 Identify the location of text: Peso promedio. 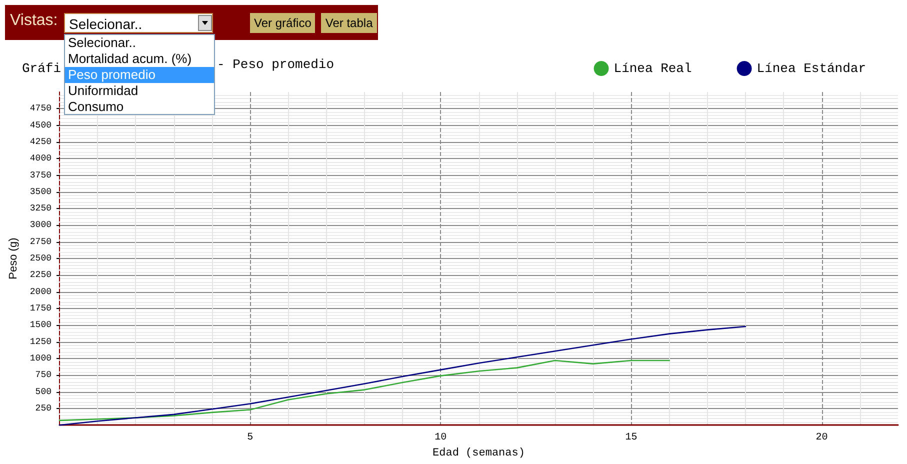
(139, 75).